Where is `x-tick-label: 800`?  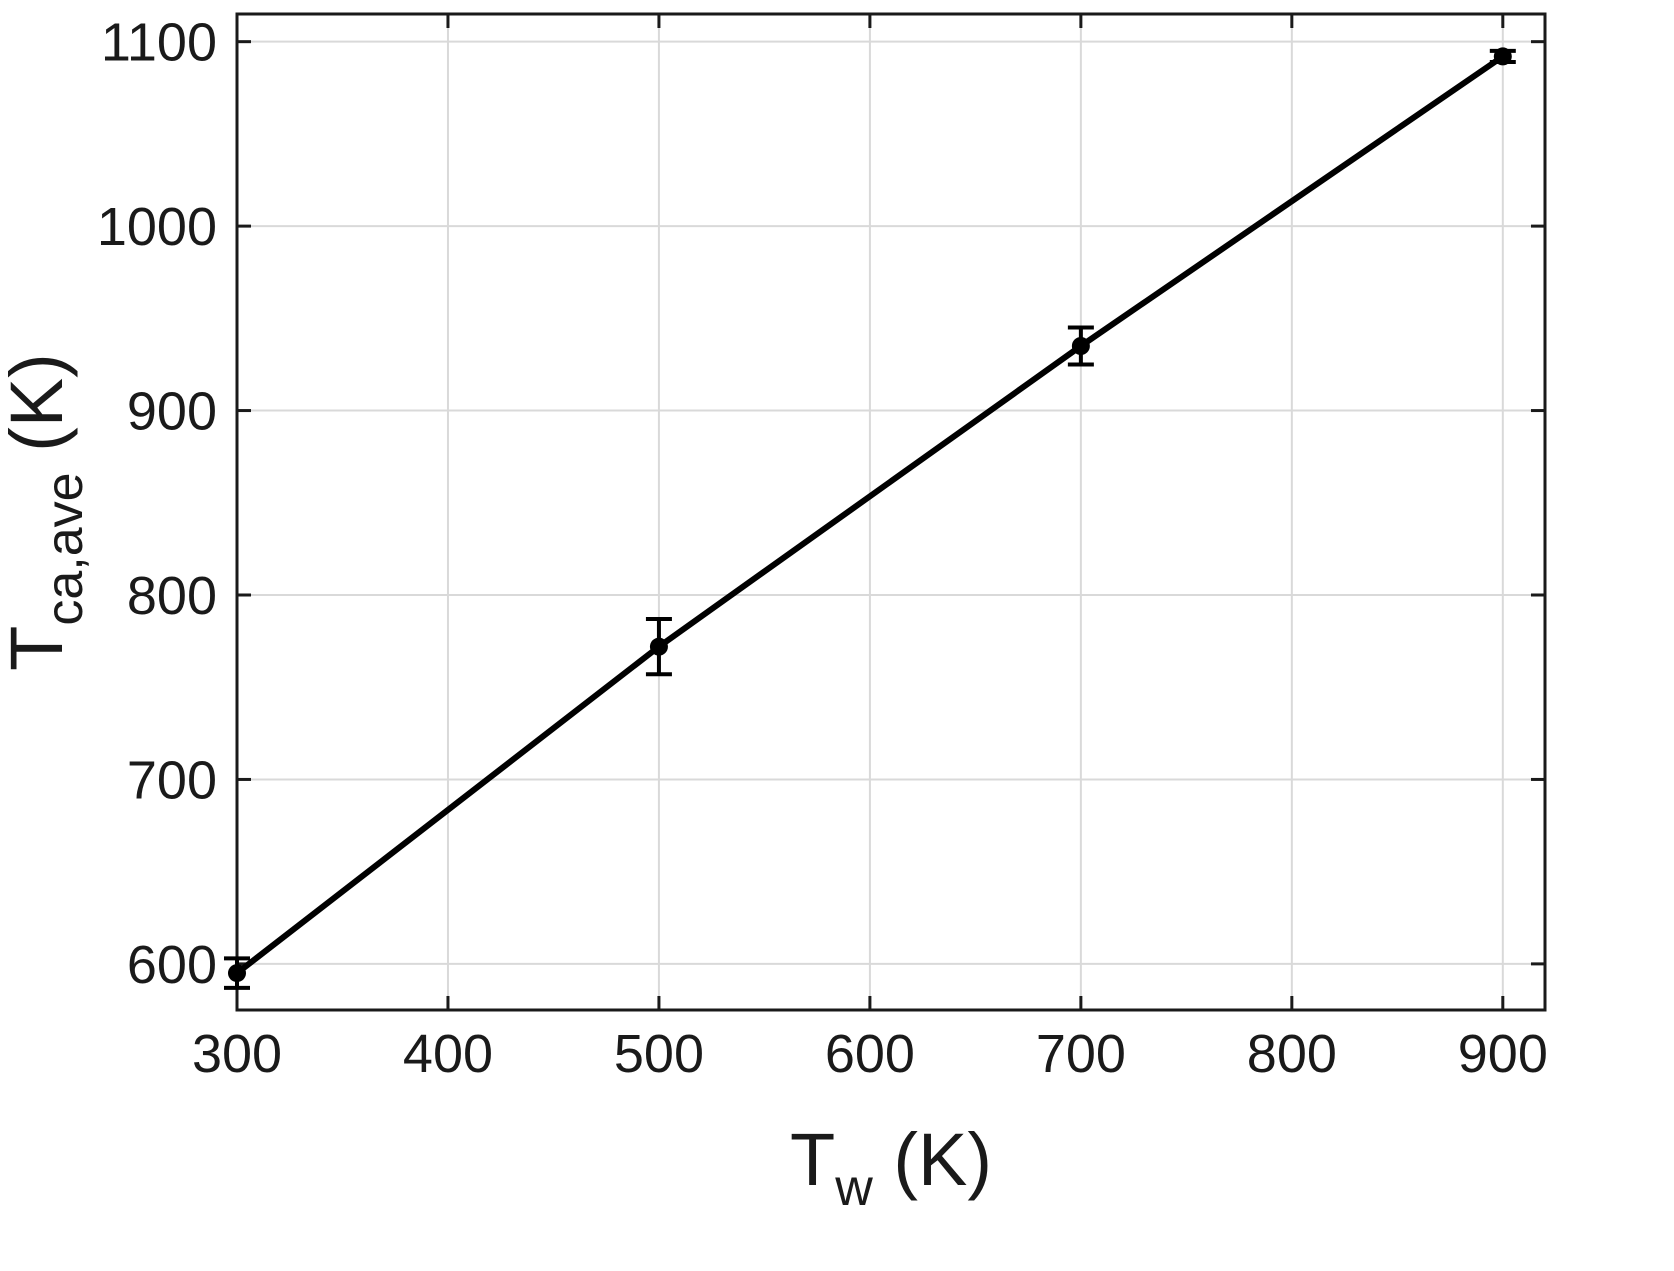
x-tick-label: 800 is located at coordinates (1292, 1054).